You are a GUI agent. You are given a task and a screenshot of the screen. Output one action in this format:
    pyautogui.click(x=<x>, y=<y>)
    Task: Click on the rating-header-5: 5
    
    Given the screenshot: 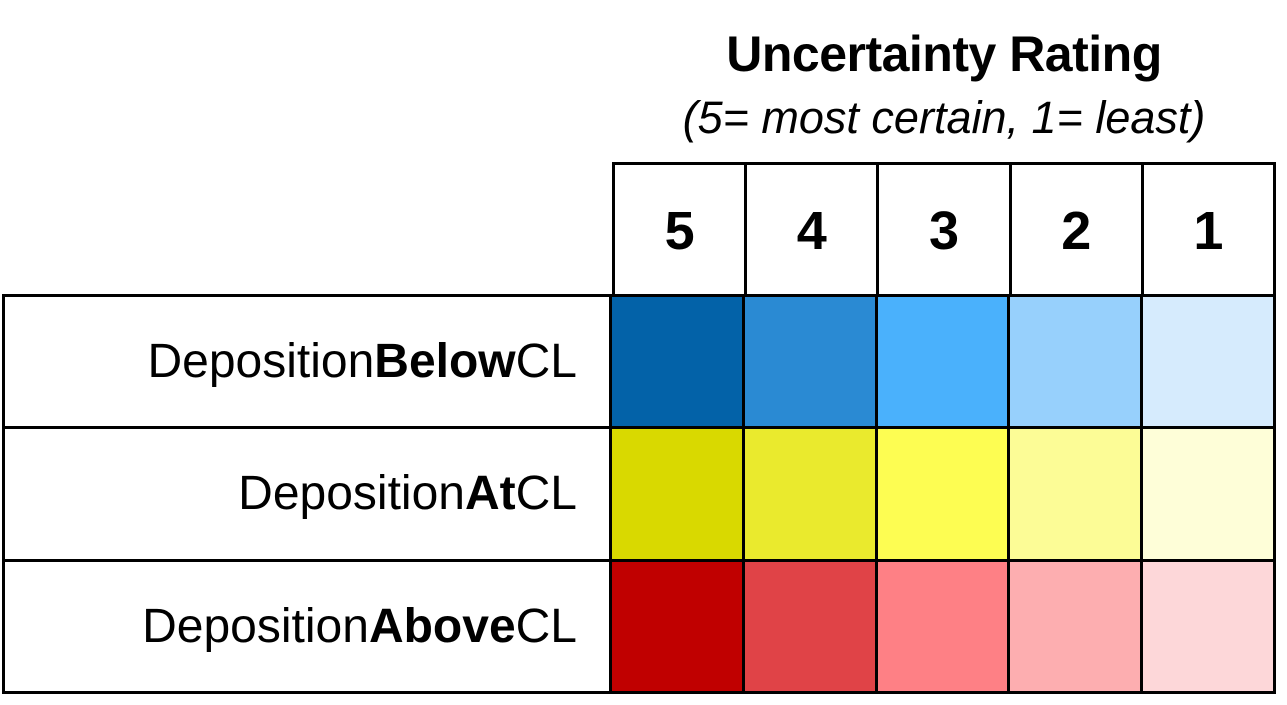 What is the action you would take?
    pyautogui.click(x=679, y=230)
    